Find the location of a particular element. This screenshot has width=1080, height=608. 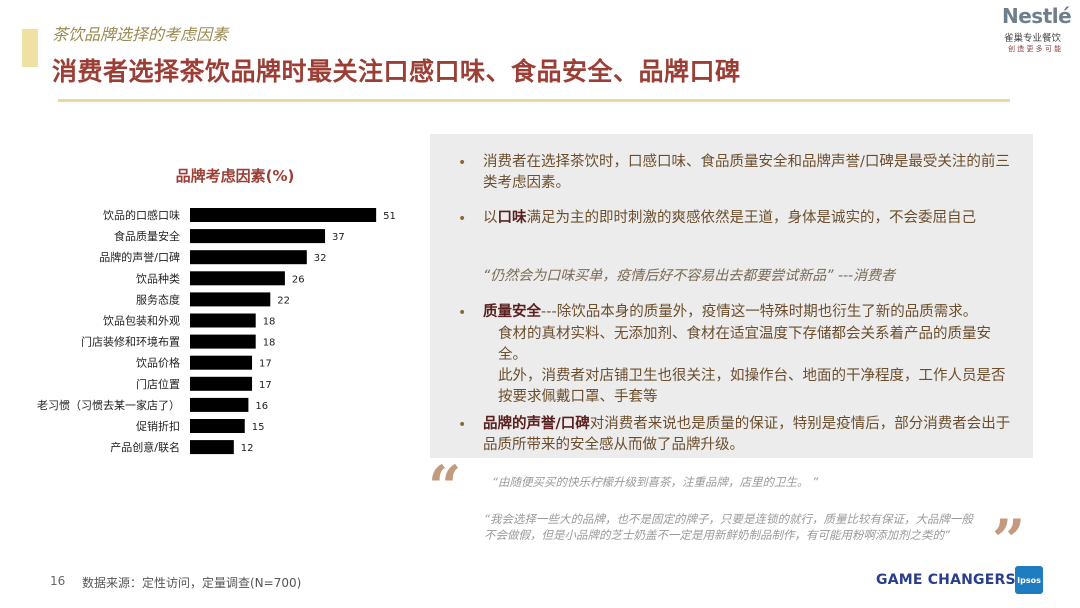

data-label: 15 is located at coordinates (258, 427).